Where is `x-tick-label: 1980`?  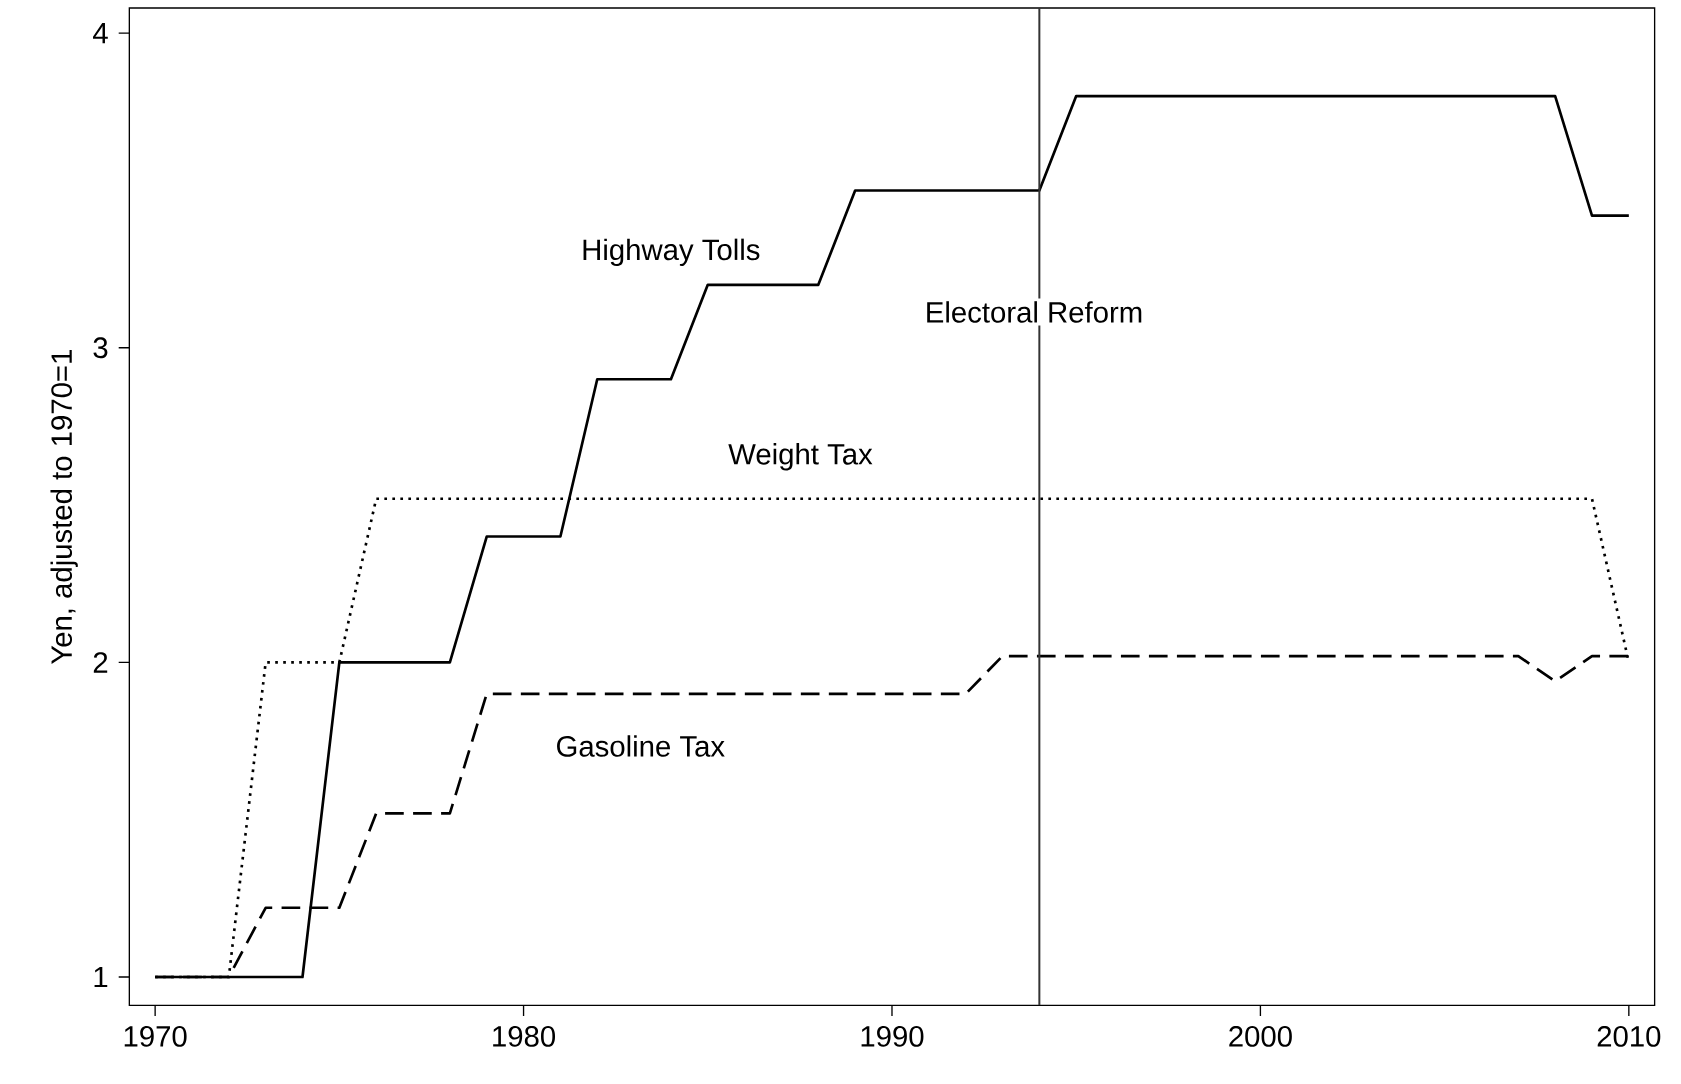
x-tick-label: 1980 is located at coordinates (524, 1036).